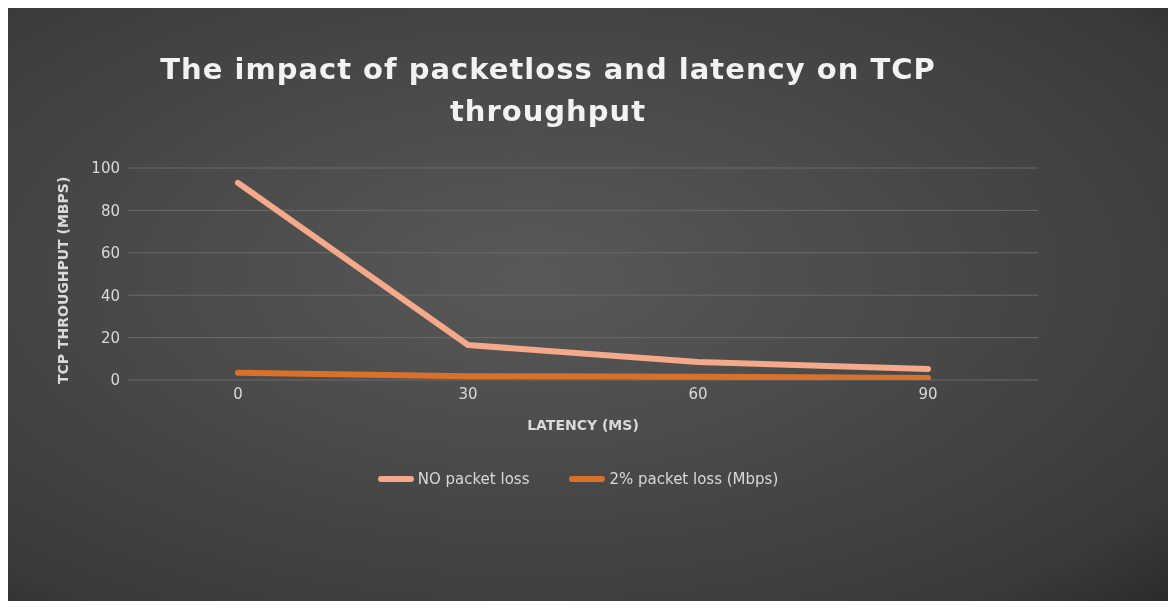 This screenshot has height=609, width=1176. I want to click on y-axis-title: TCP THROUGHPUT (MBPS), so click(62, 280).